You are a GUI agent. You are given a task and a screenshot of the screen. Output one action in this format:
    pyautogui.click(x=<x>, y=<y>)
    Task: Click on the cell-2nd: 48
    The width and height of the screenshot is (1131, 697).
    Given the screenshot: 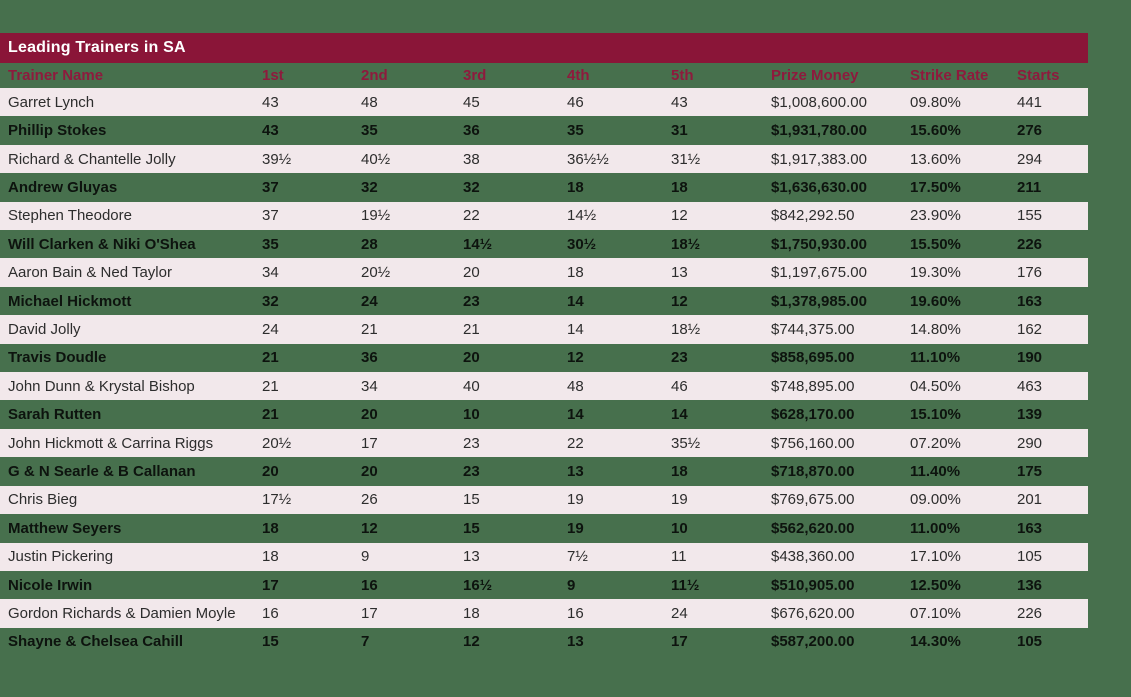 What is the action you would take?
    pyautogui.click(x=369, y=102)
    